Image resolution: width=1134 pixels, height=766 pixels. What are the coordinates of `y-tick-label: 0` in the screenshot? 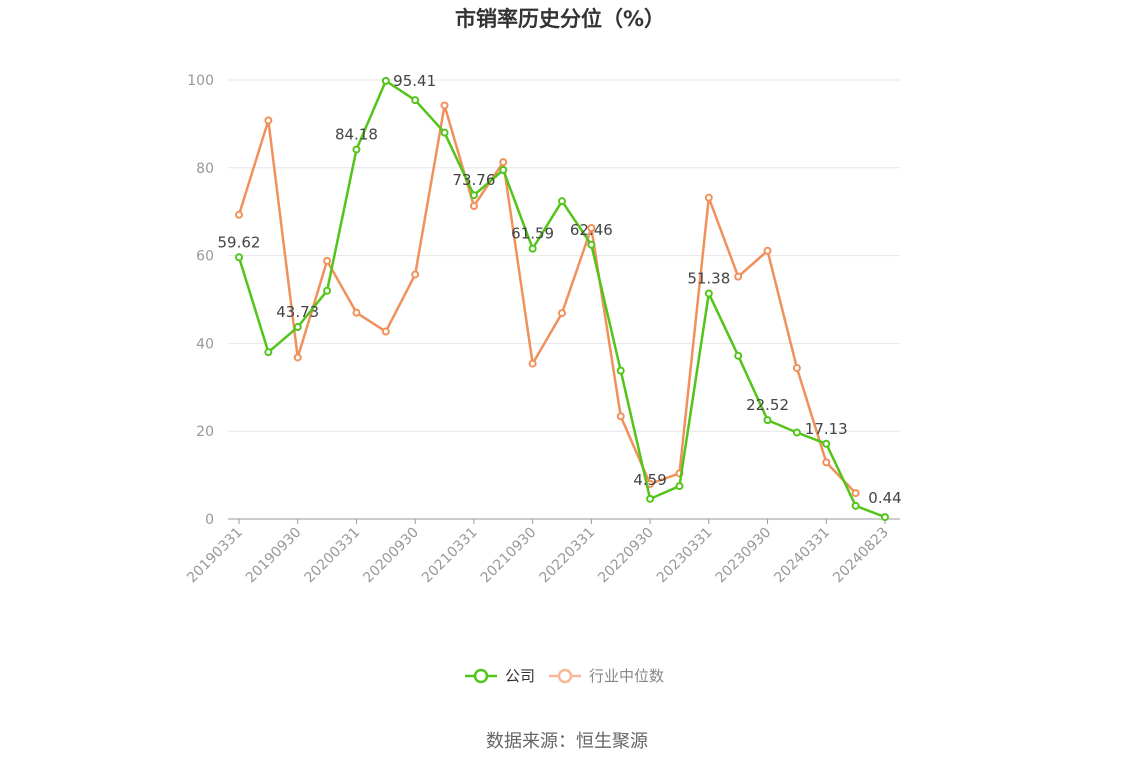 It's located at (209, 520).